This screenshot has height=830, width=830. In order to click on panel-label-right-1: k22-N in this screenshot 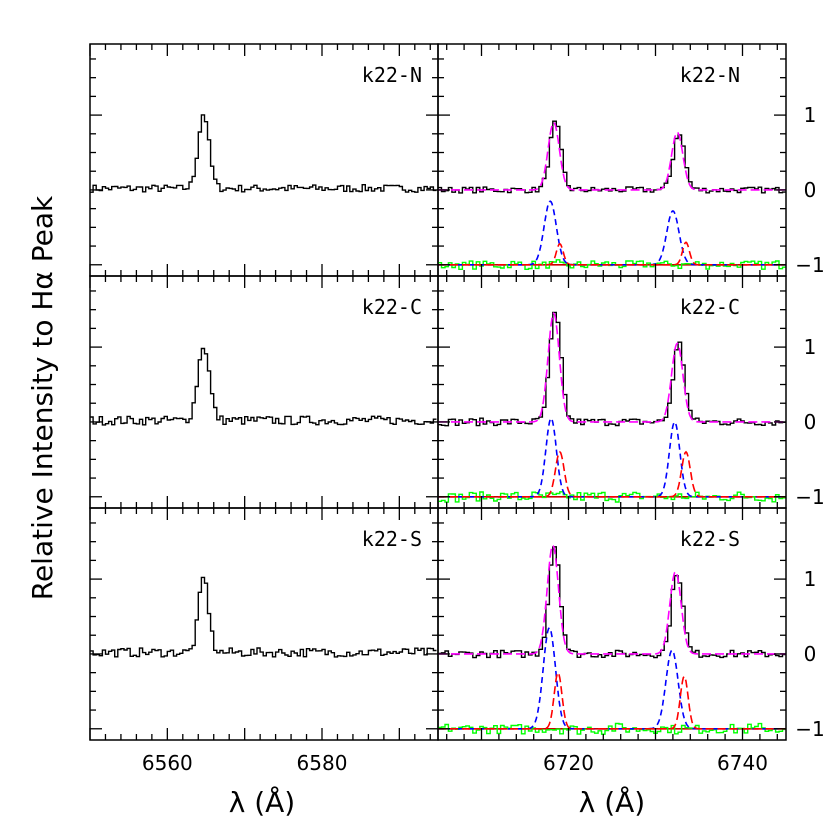, I will do `click(710, 75)`.